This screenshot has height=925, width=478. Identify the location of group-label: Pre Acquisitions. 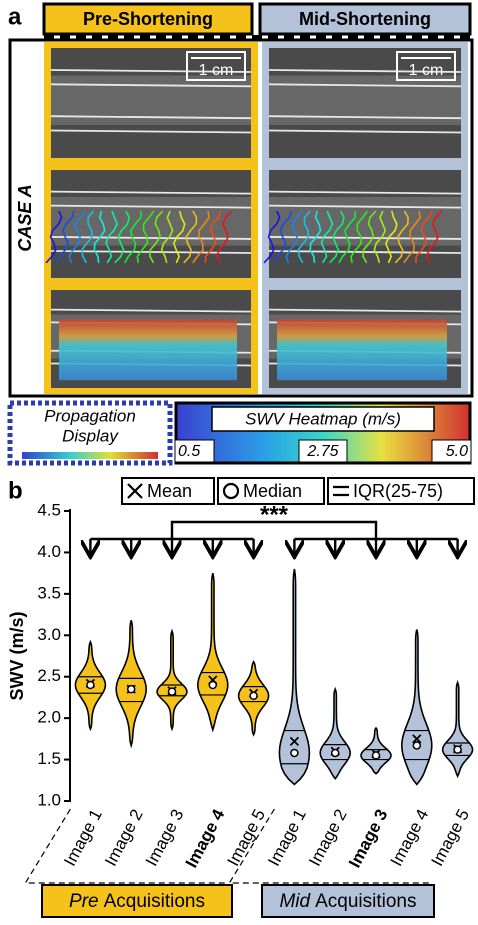
(137, 901).